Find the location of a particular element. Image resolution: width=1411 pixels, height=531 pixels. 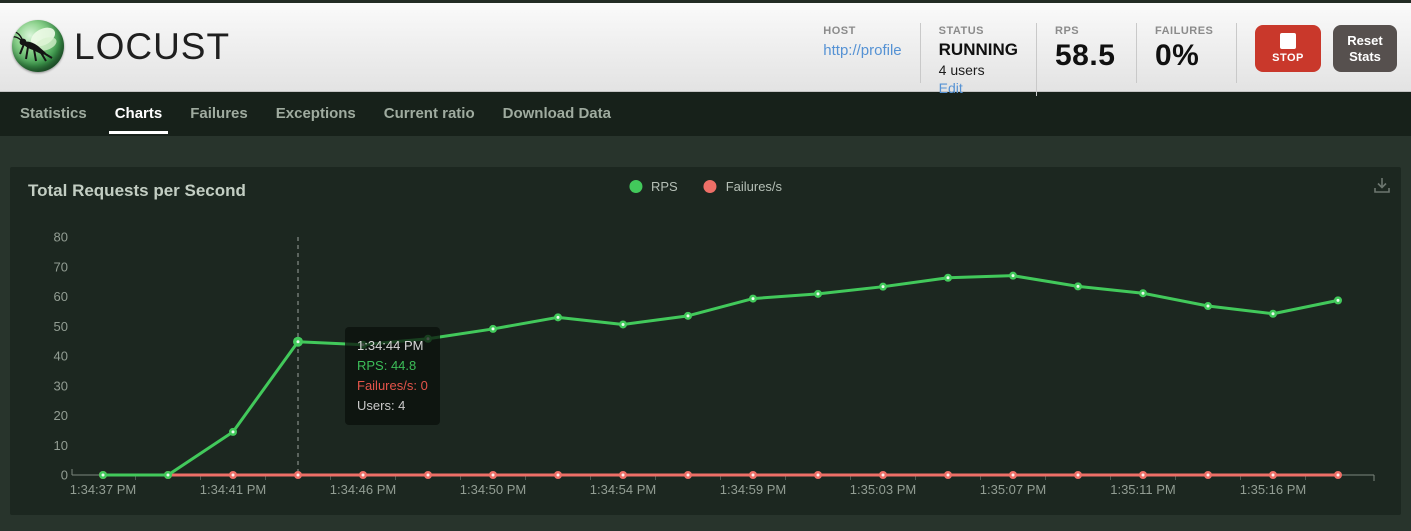

svg-text: 1:34:54 PM is located at coordinates (623, 489).